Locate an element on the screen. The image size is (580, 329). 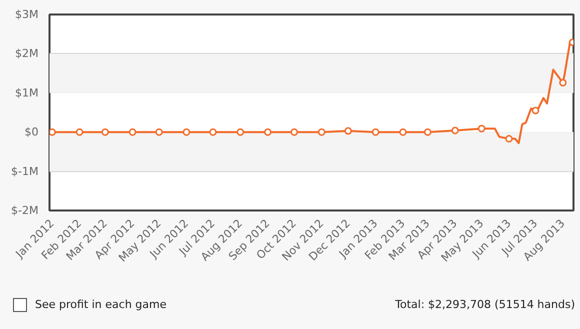
y-tick-label: $2M is located at coordinates (27, 53).